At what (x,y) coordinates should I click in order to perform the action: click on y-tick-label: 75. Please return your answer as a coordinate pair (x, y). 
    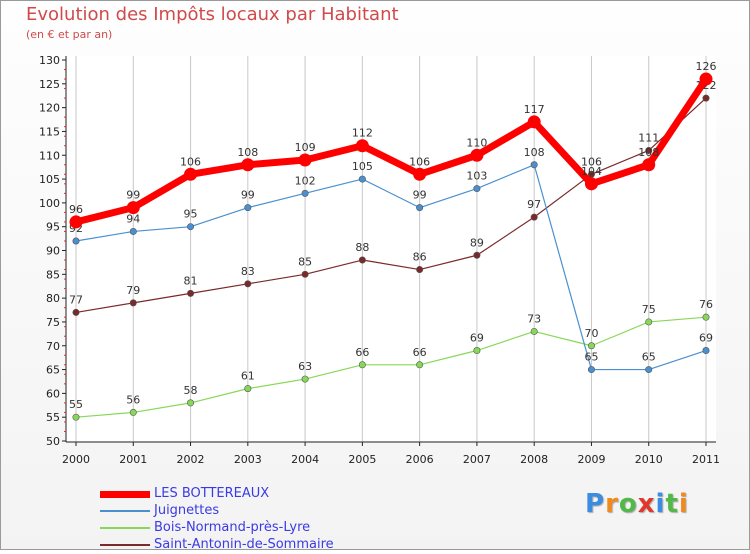
    Looking at the image, I should click on (53, 322).